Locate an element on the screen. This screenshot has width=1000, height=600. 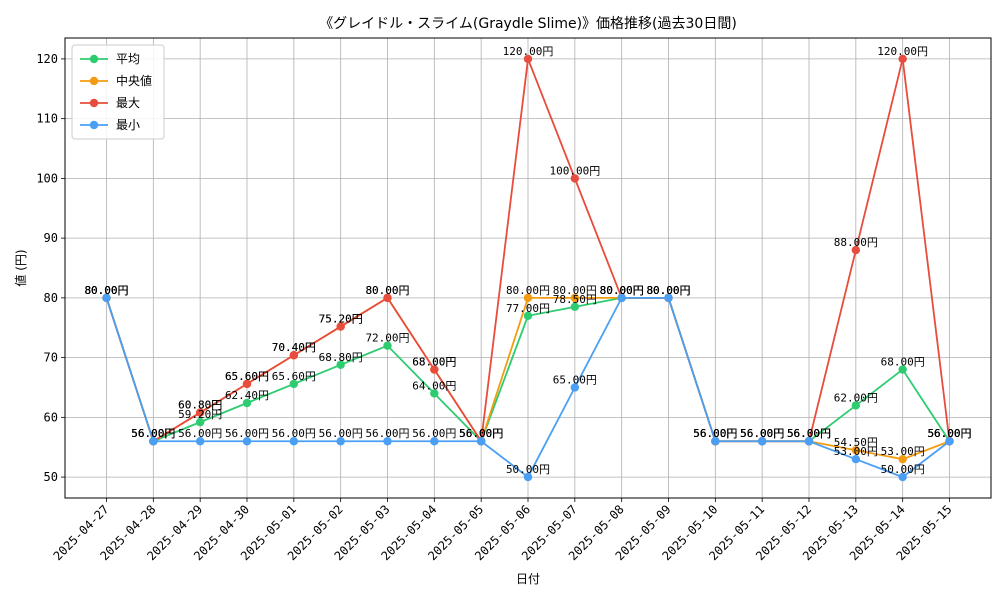
data-label: 60.80円 is located at coordinates (200, 405).